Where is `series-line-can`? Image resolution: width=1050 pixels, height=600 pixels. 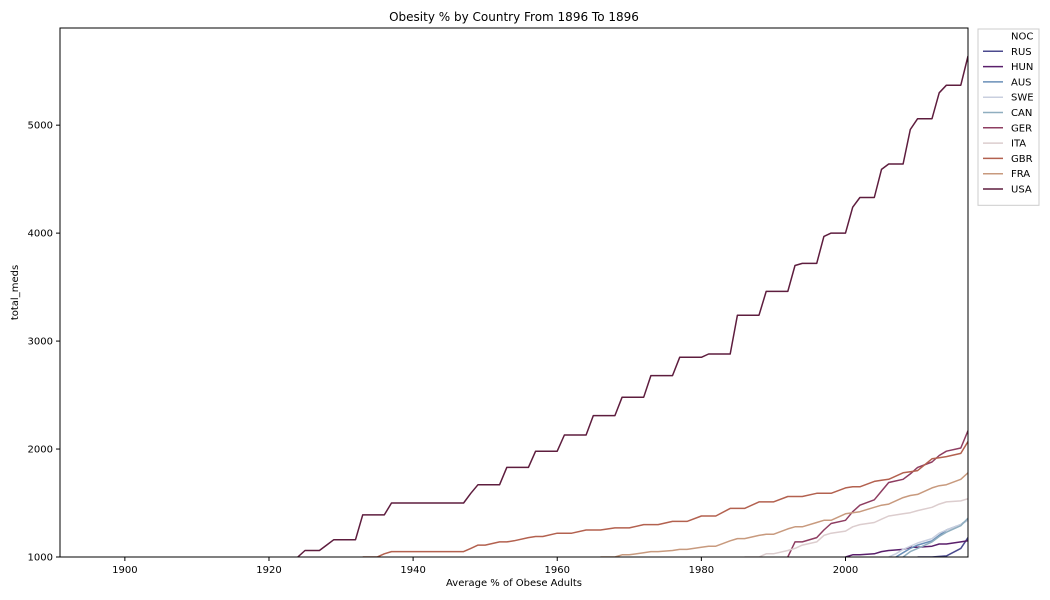
series-line-can is located at coordinates (935, 537).